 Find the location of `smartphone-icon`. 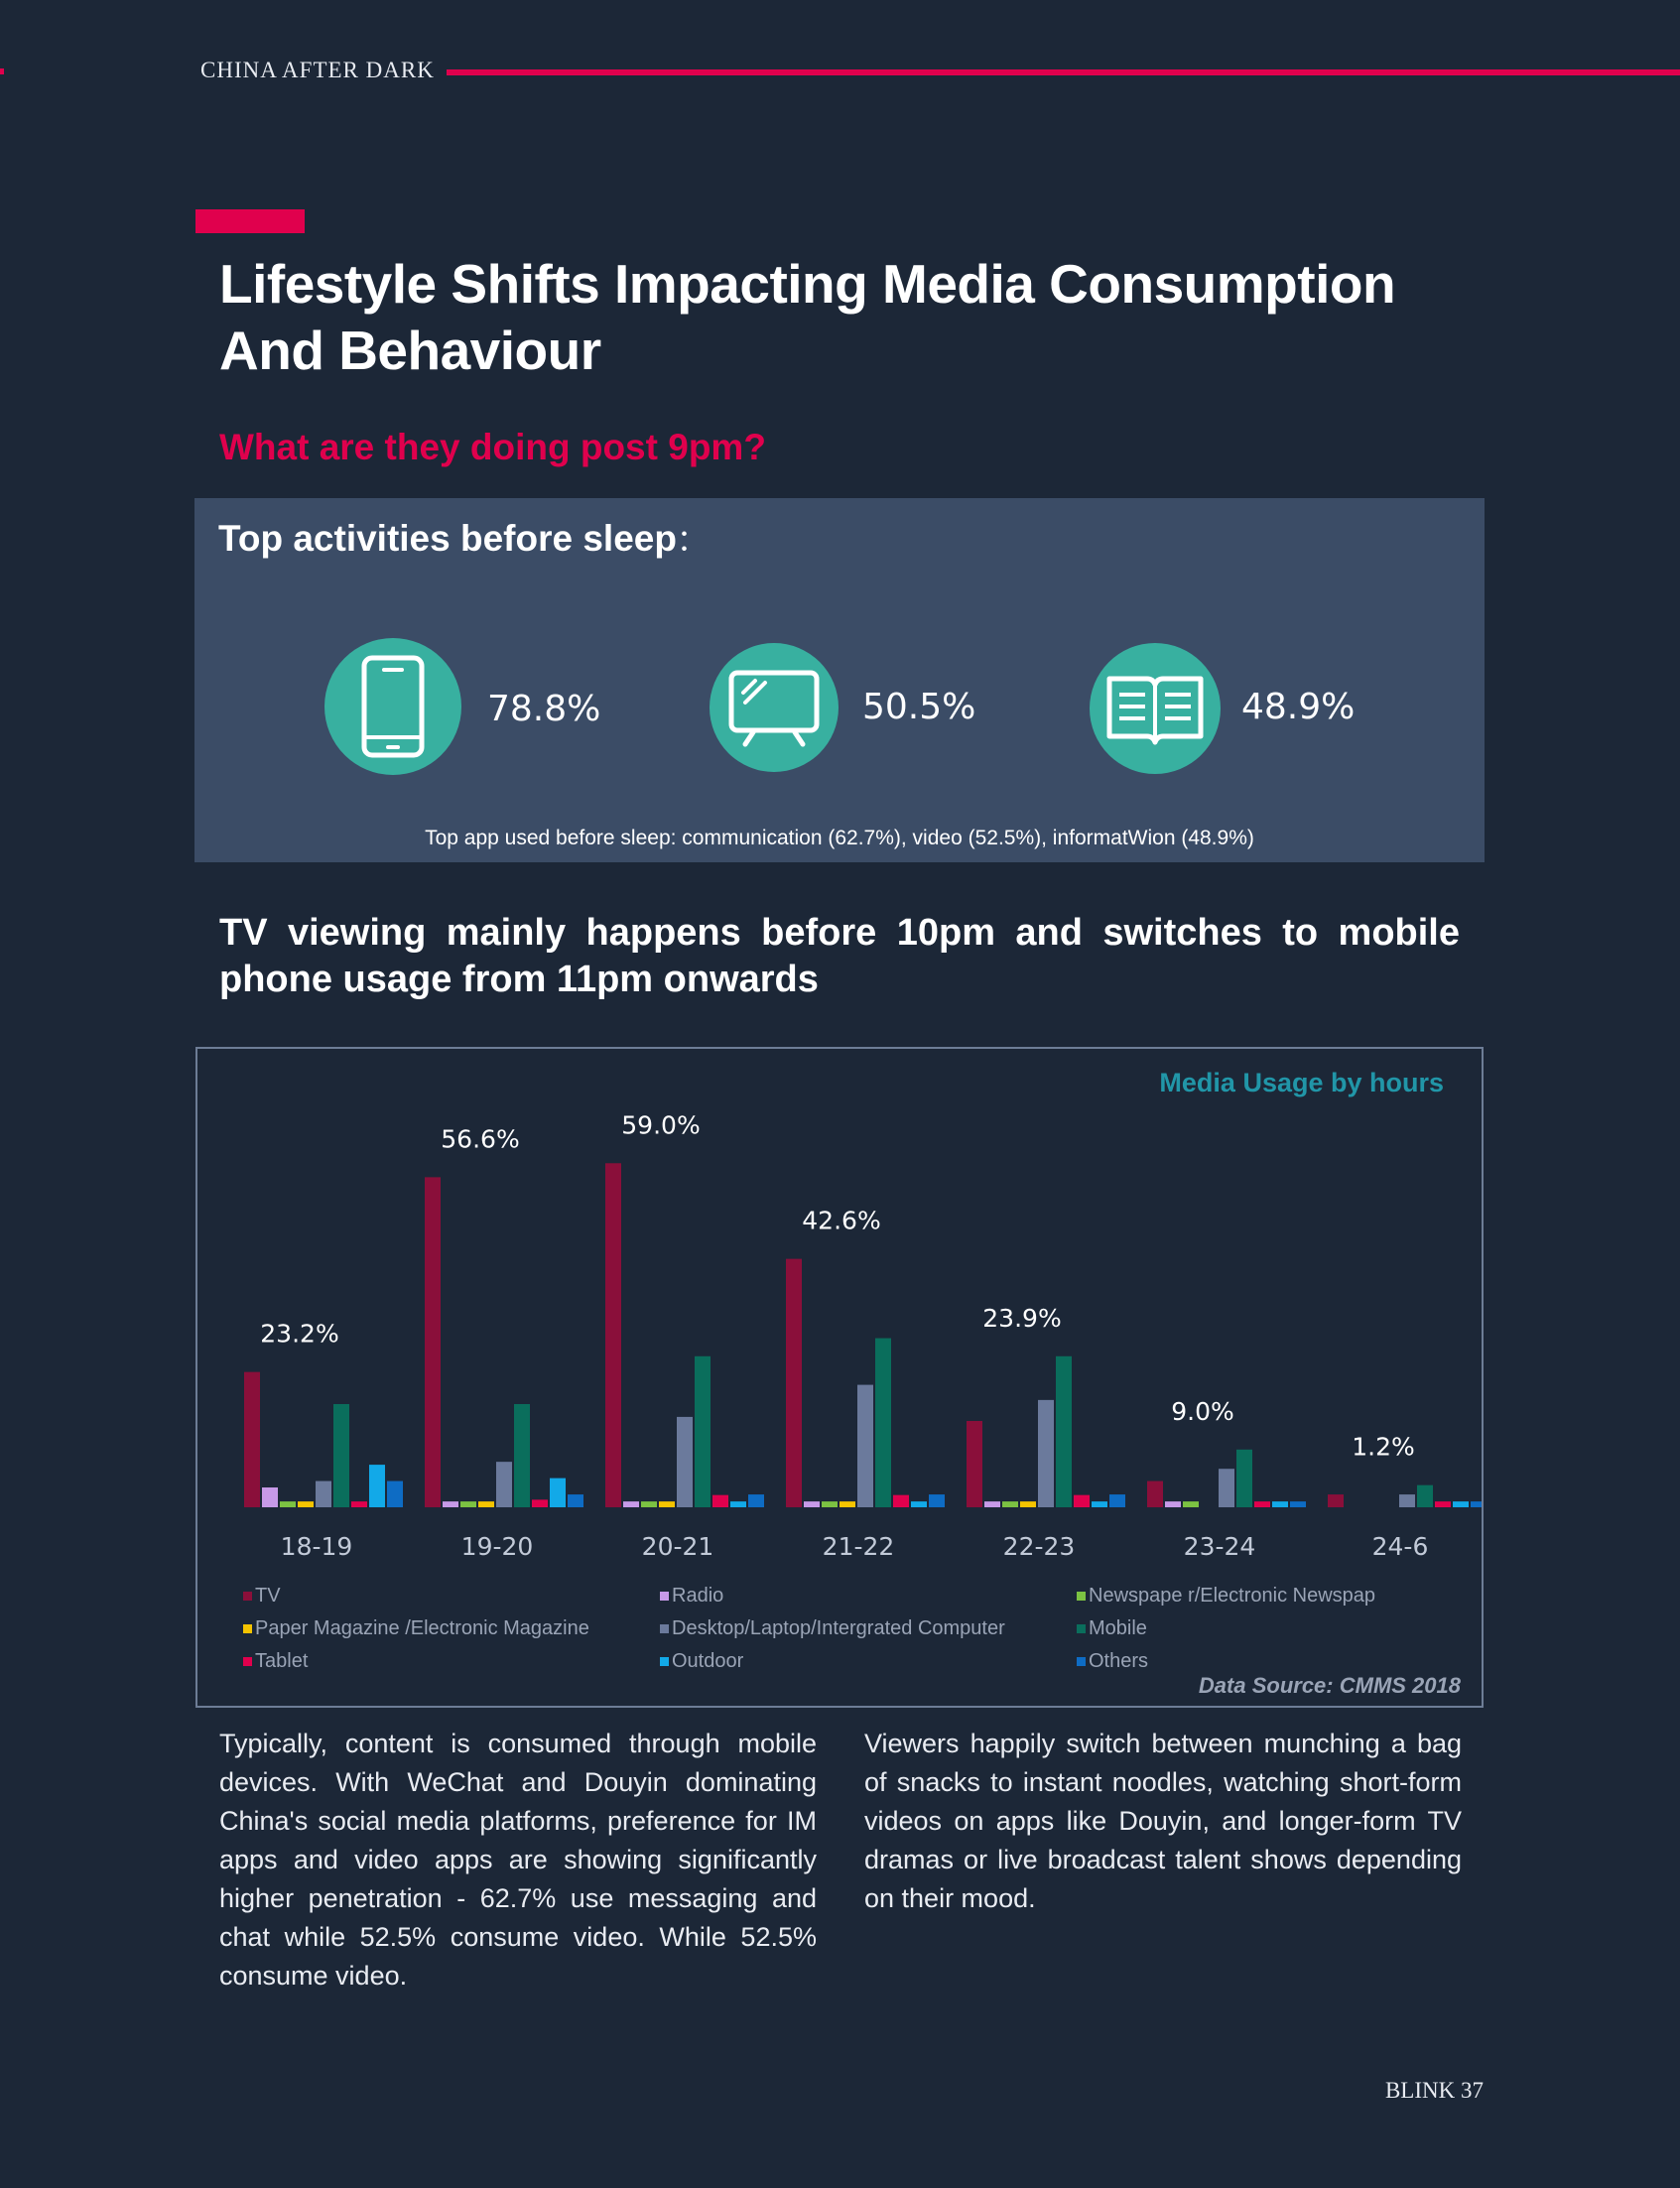

smartphone-icon is located at coordinates (392, 706).